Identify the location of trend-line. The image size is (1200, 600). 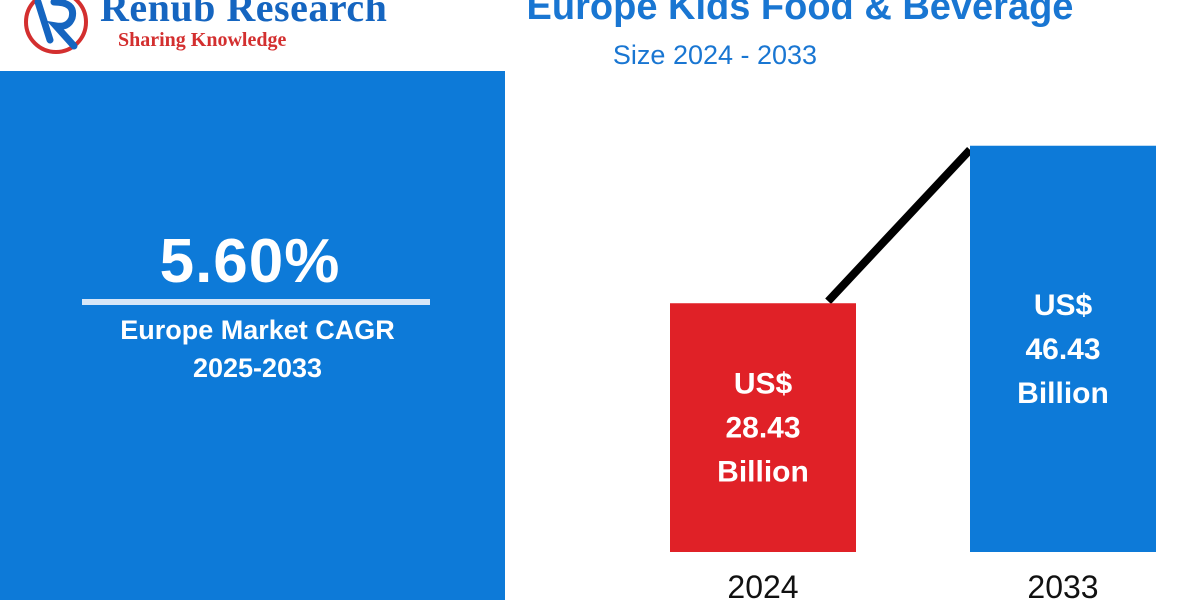
(899, 225).